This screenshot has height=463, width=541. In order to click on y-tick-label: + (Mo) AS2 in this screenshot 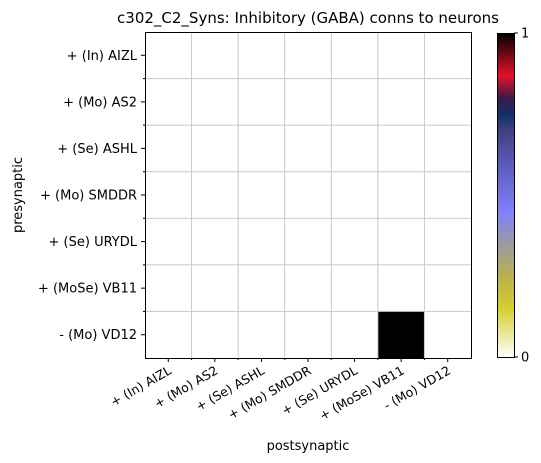, I will do `click(100, 102)`.